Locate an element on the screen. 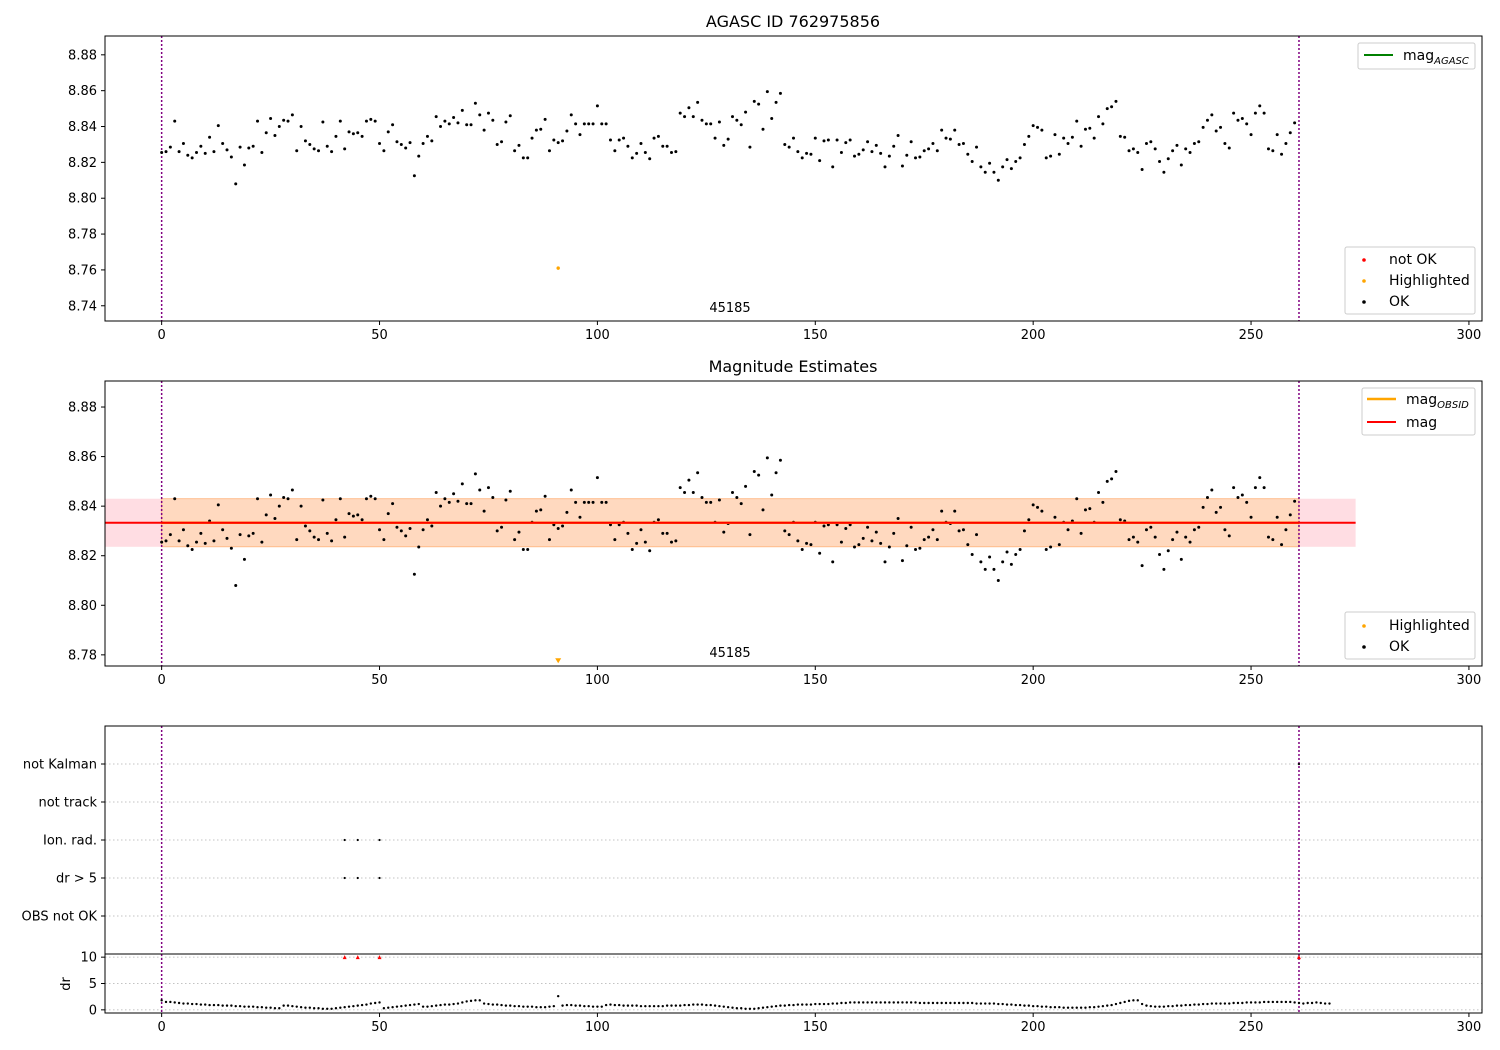 The height and width of the screenshot is (1050, 1500). legend-mag-obsid-label: mag is located at coordinates (1421, 400).